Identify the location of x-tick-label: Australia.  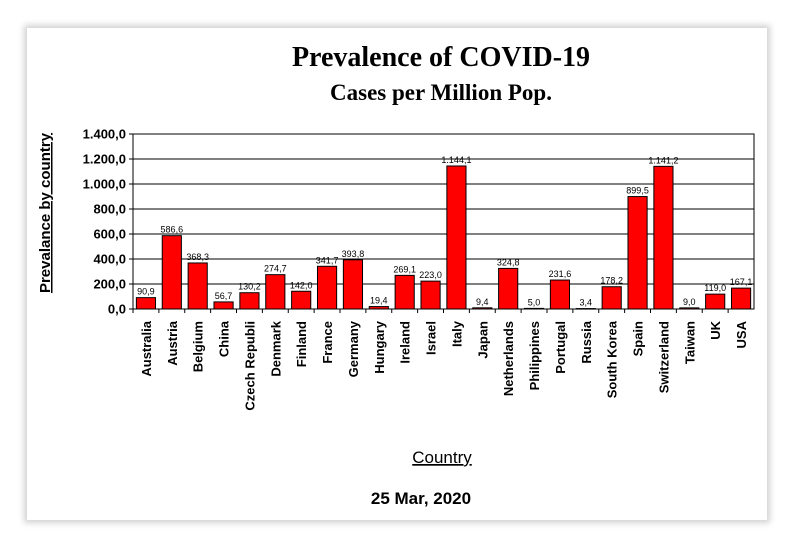
(146, 348).